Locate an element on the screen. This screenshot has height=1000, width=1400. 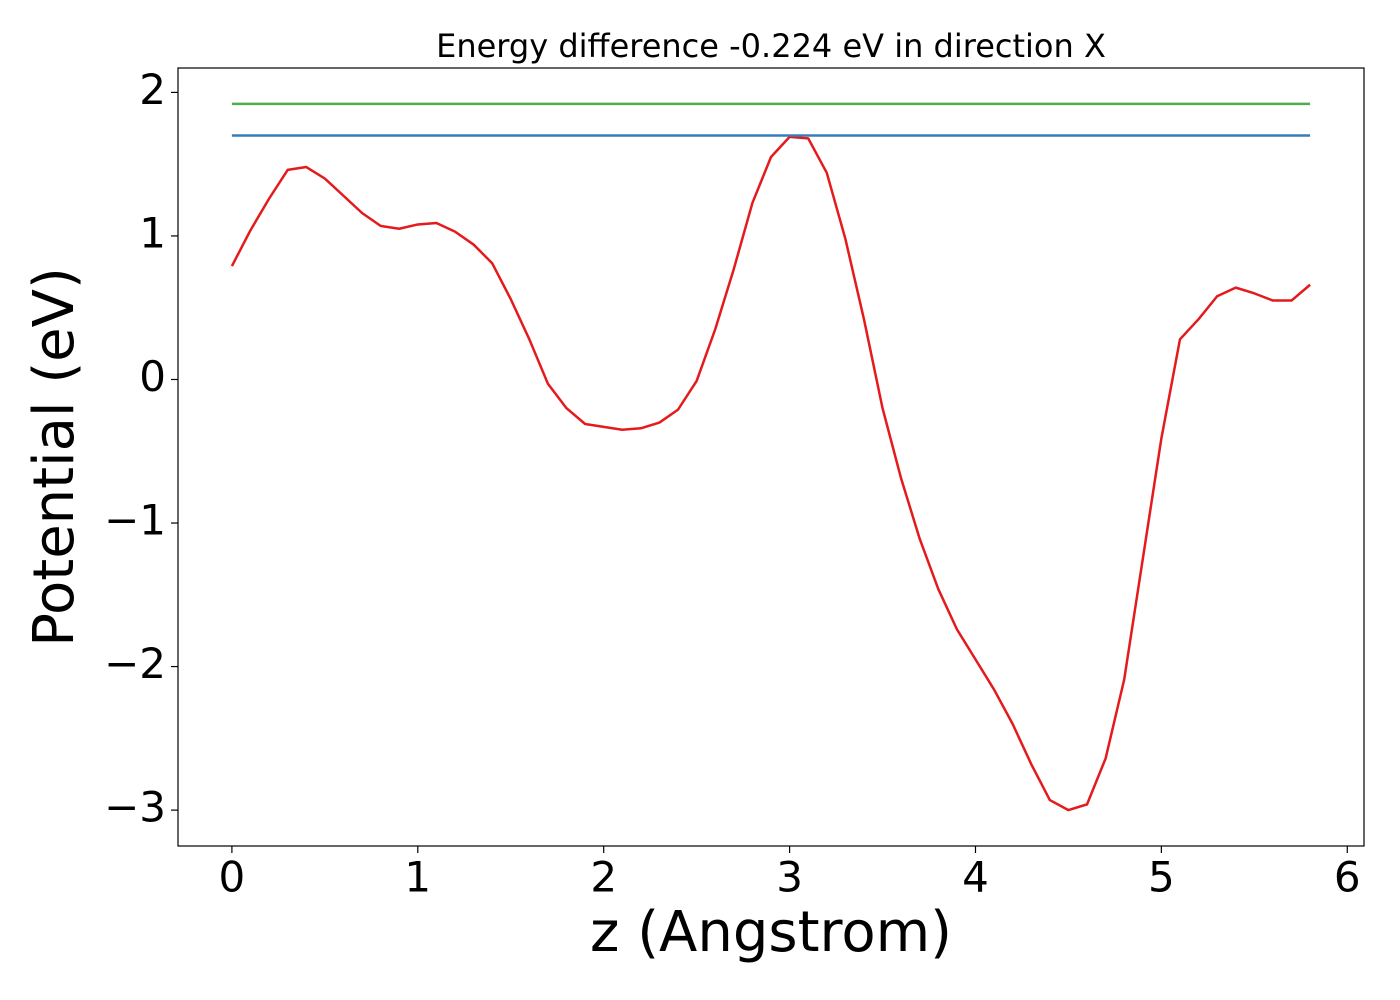
x-tick-label: 0 is located at coordinates (232, 877).